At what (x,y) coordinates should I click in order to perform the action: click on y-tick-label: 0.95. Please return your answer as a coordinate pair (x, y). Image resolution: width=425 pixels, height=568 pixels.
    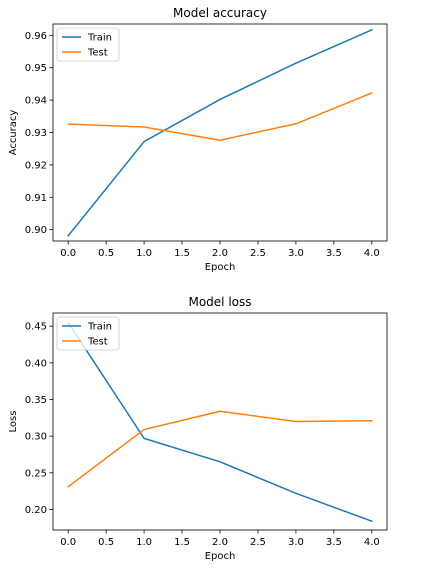
    Looking at the image, I should click on (36, 68).